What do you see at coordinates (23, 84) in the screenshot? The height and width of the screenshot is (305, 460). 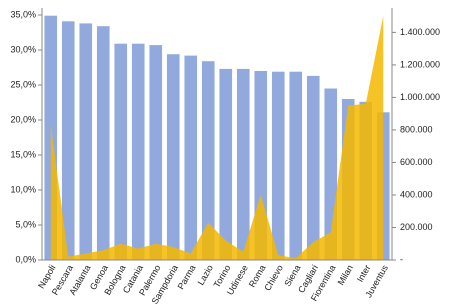 I see `y-tick-label: 25,0%` at bounding box center [23, 84].